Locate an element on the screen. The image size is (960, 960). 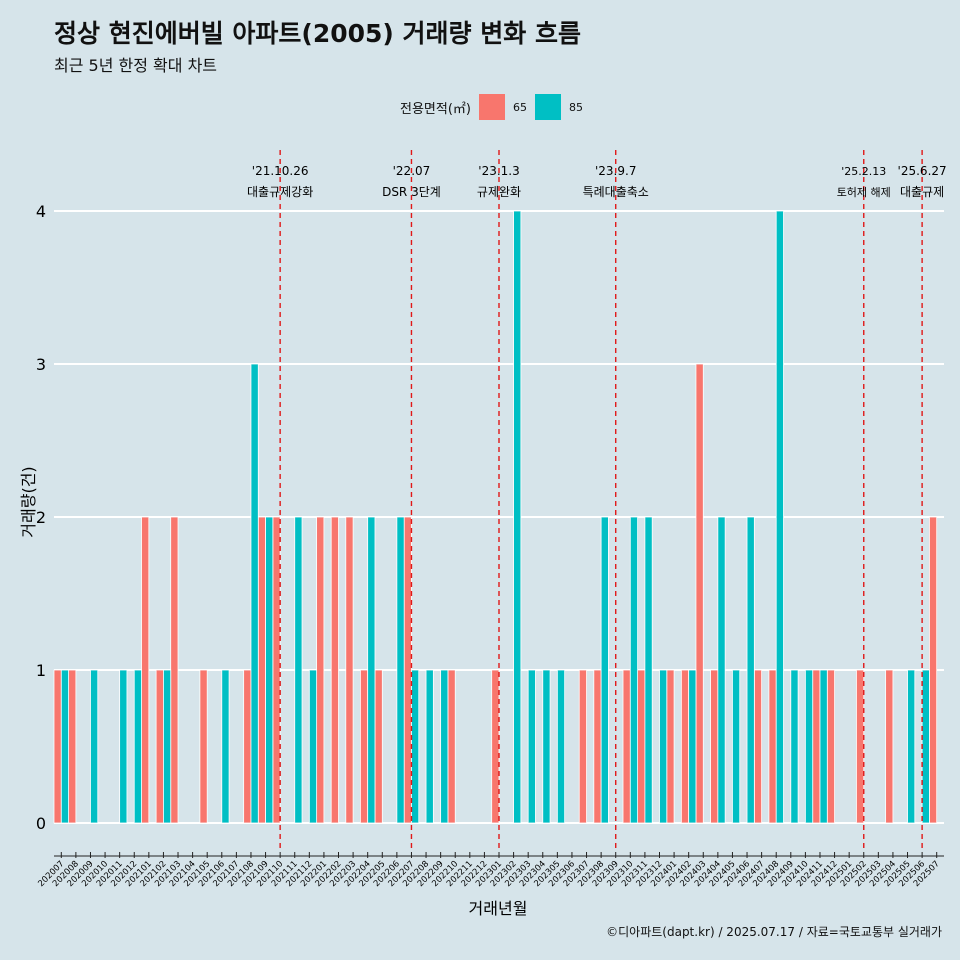
event-label-202301: 규제완화 is located at coordinates (499, 192).